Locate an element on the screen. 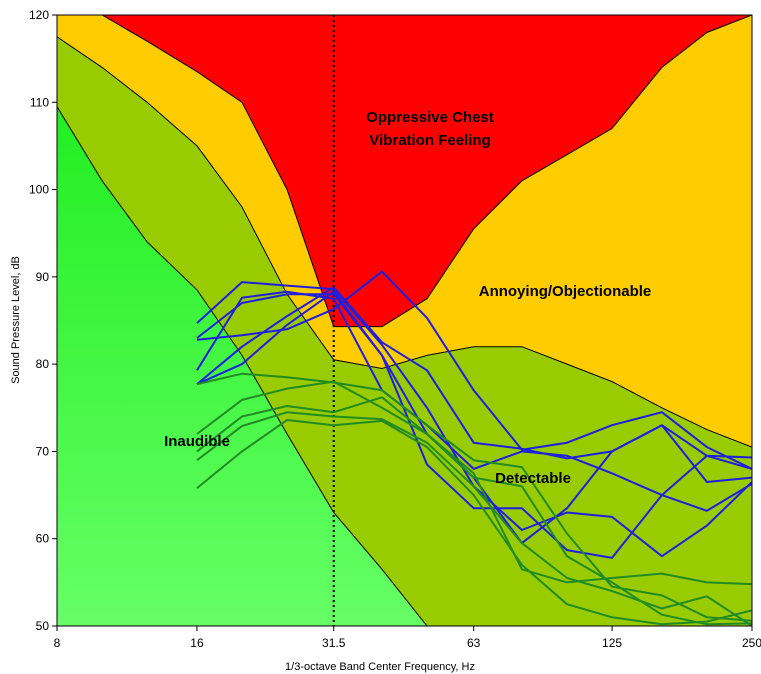 The image size is (761, 674). x-axis-title: 1/3-octave Band Center Frequency, Hz is located at coordinates (380, 667).